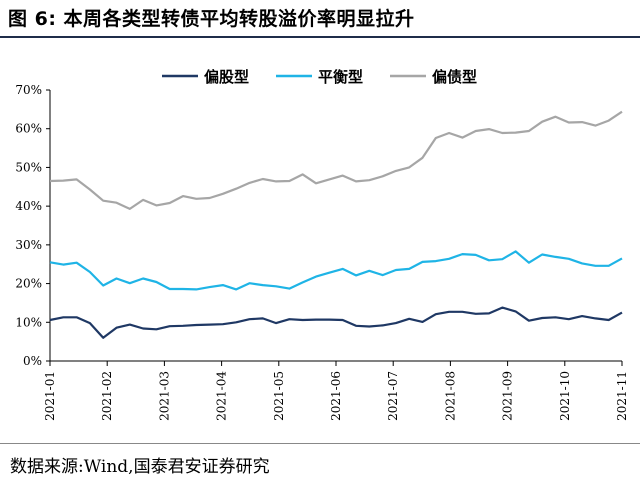 The height and width of the screenshot is (481, 640). Describe the element at coordinates (28, 90) in the screenshot. I see `y-tick-label: 70%` at that location.